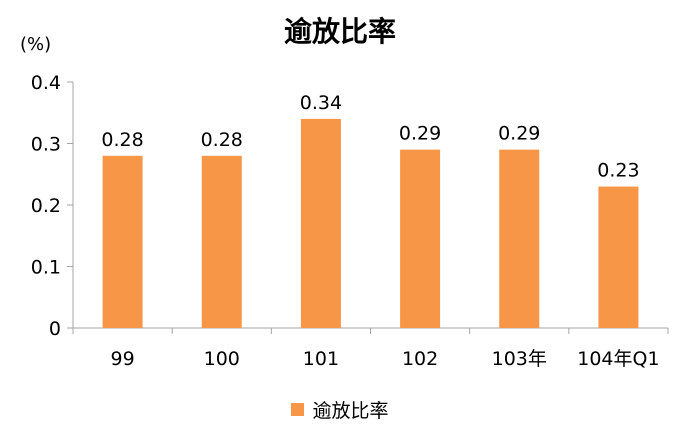 Image resolution: width=680 pixels, height=427 pixels. Describe the element at coordinates (46, 206) in the screenshot. I see `y-tick-label: 0.2` at that location.